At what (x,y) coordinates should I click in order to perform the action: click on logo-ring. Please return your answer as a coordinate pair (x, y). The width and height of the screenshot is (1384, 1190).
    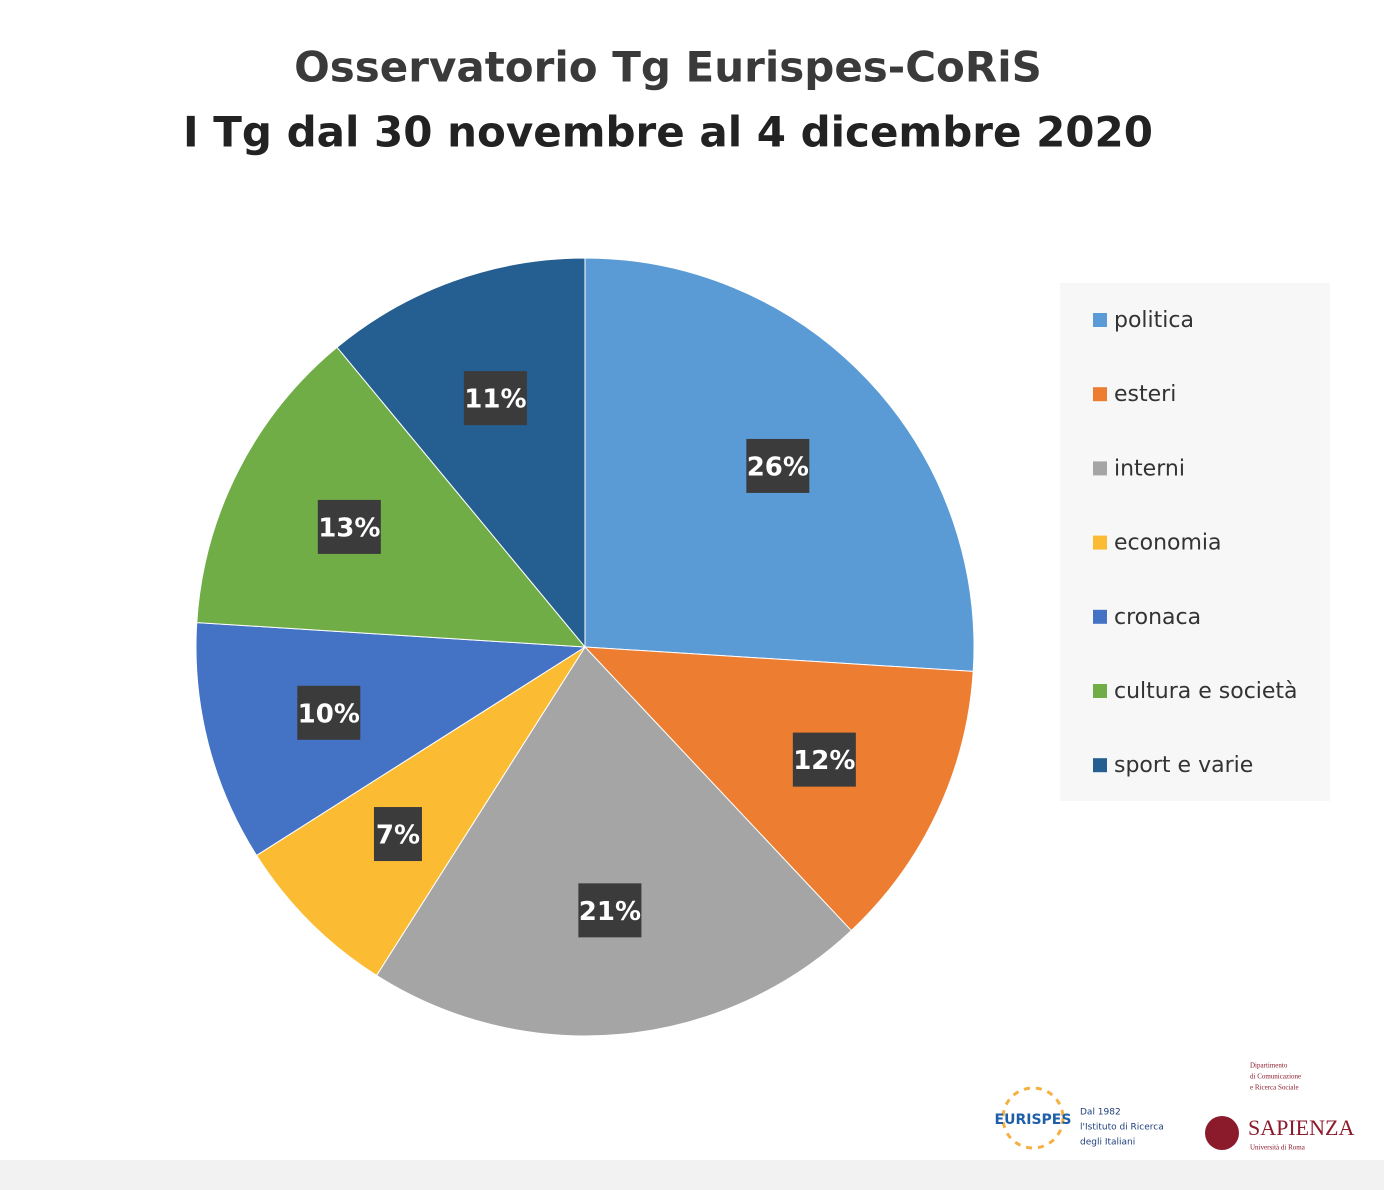
    Looking at the image, I should click on (1033, 1118).